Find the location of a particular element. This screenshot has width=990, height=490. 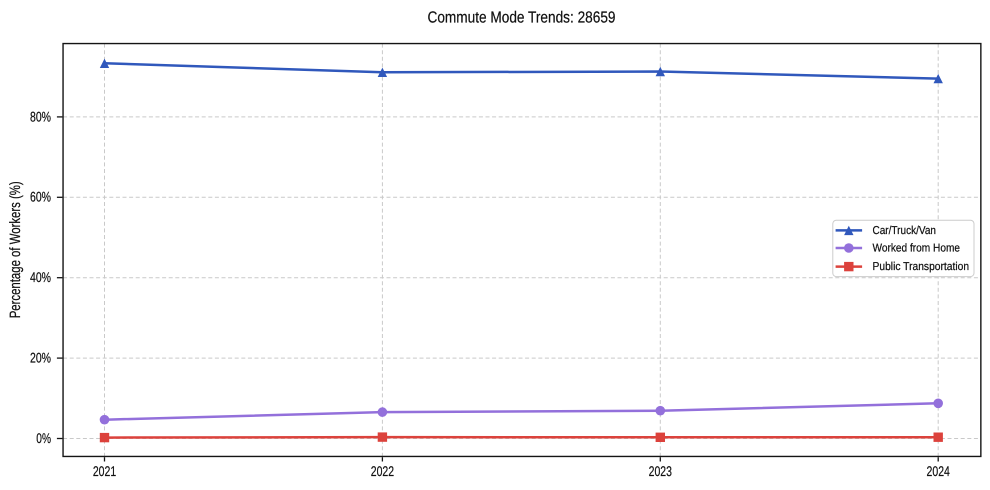

svg-text: Car/Truck/Van is located at coordinates (905, 231).